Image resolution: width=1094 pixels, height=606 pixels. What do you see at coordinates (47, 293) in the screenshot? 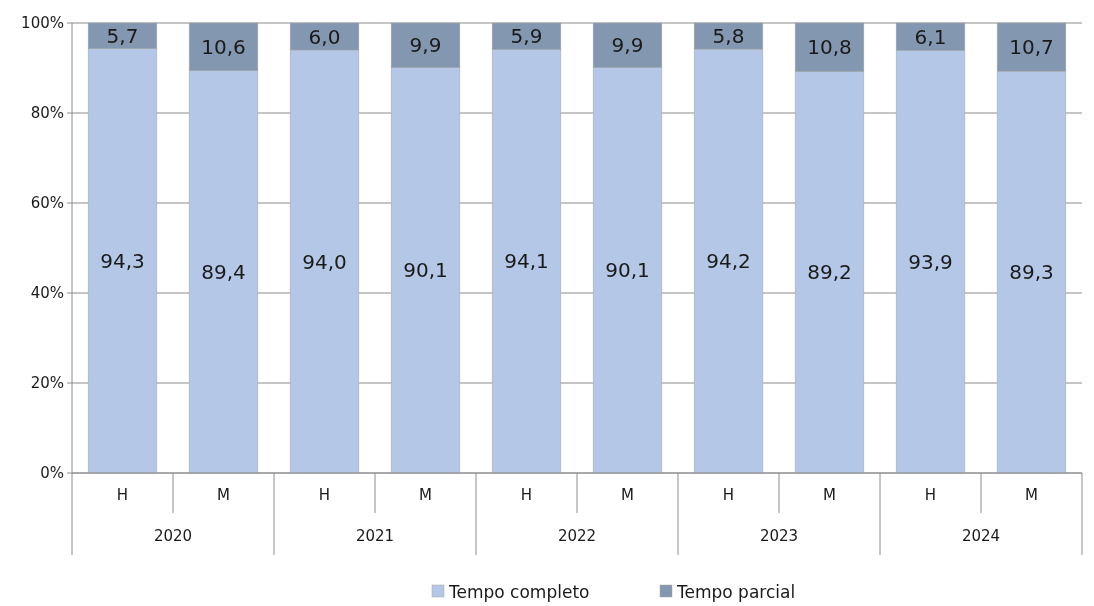
I see `y-tick-label: 40%` at bounding box center [47, 293].